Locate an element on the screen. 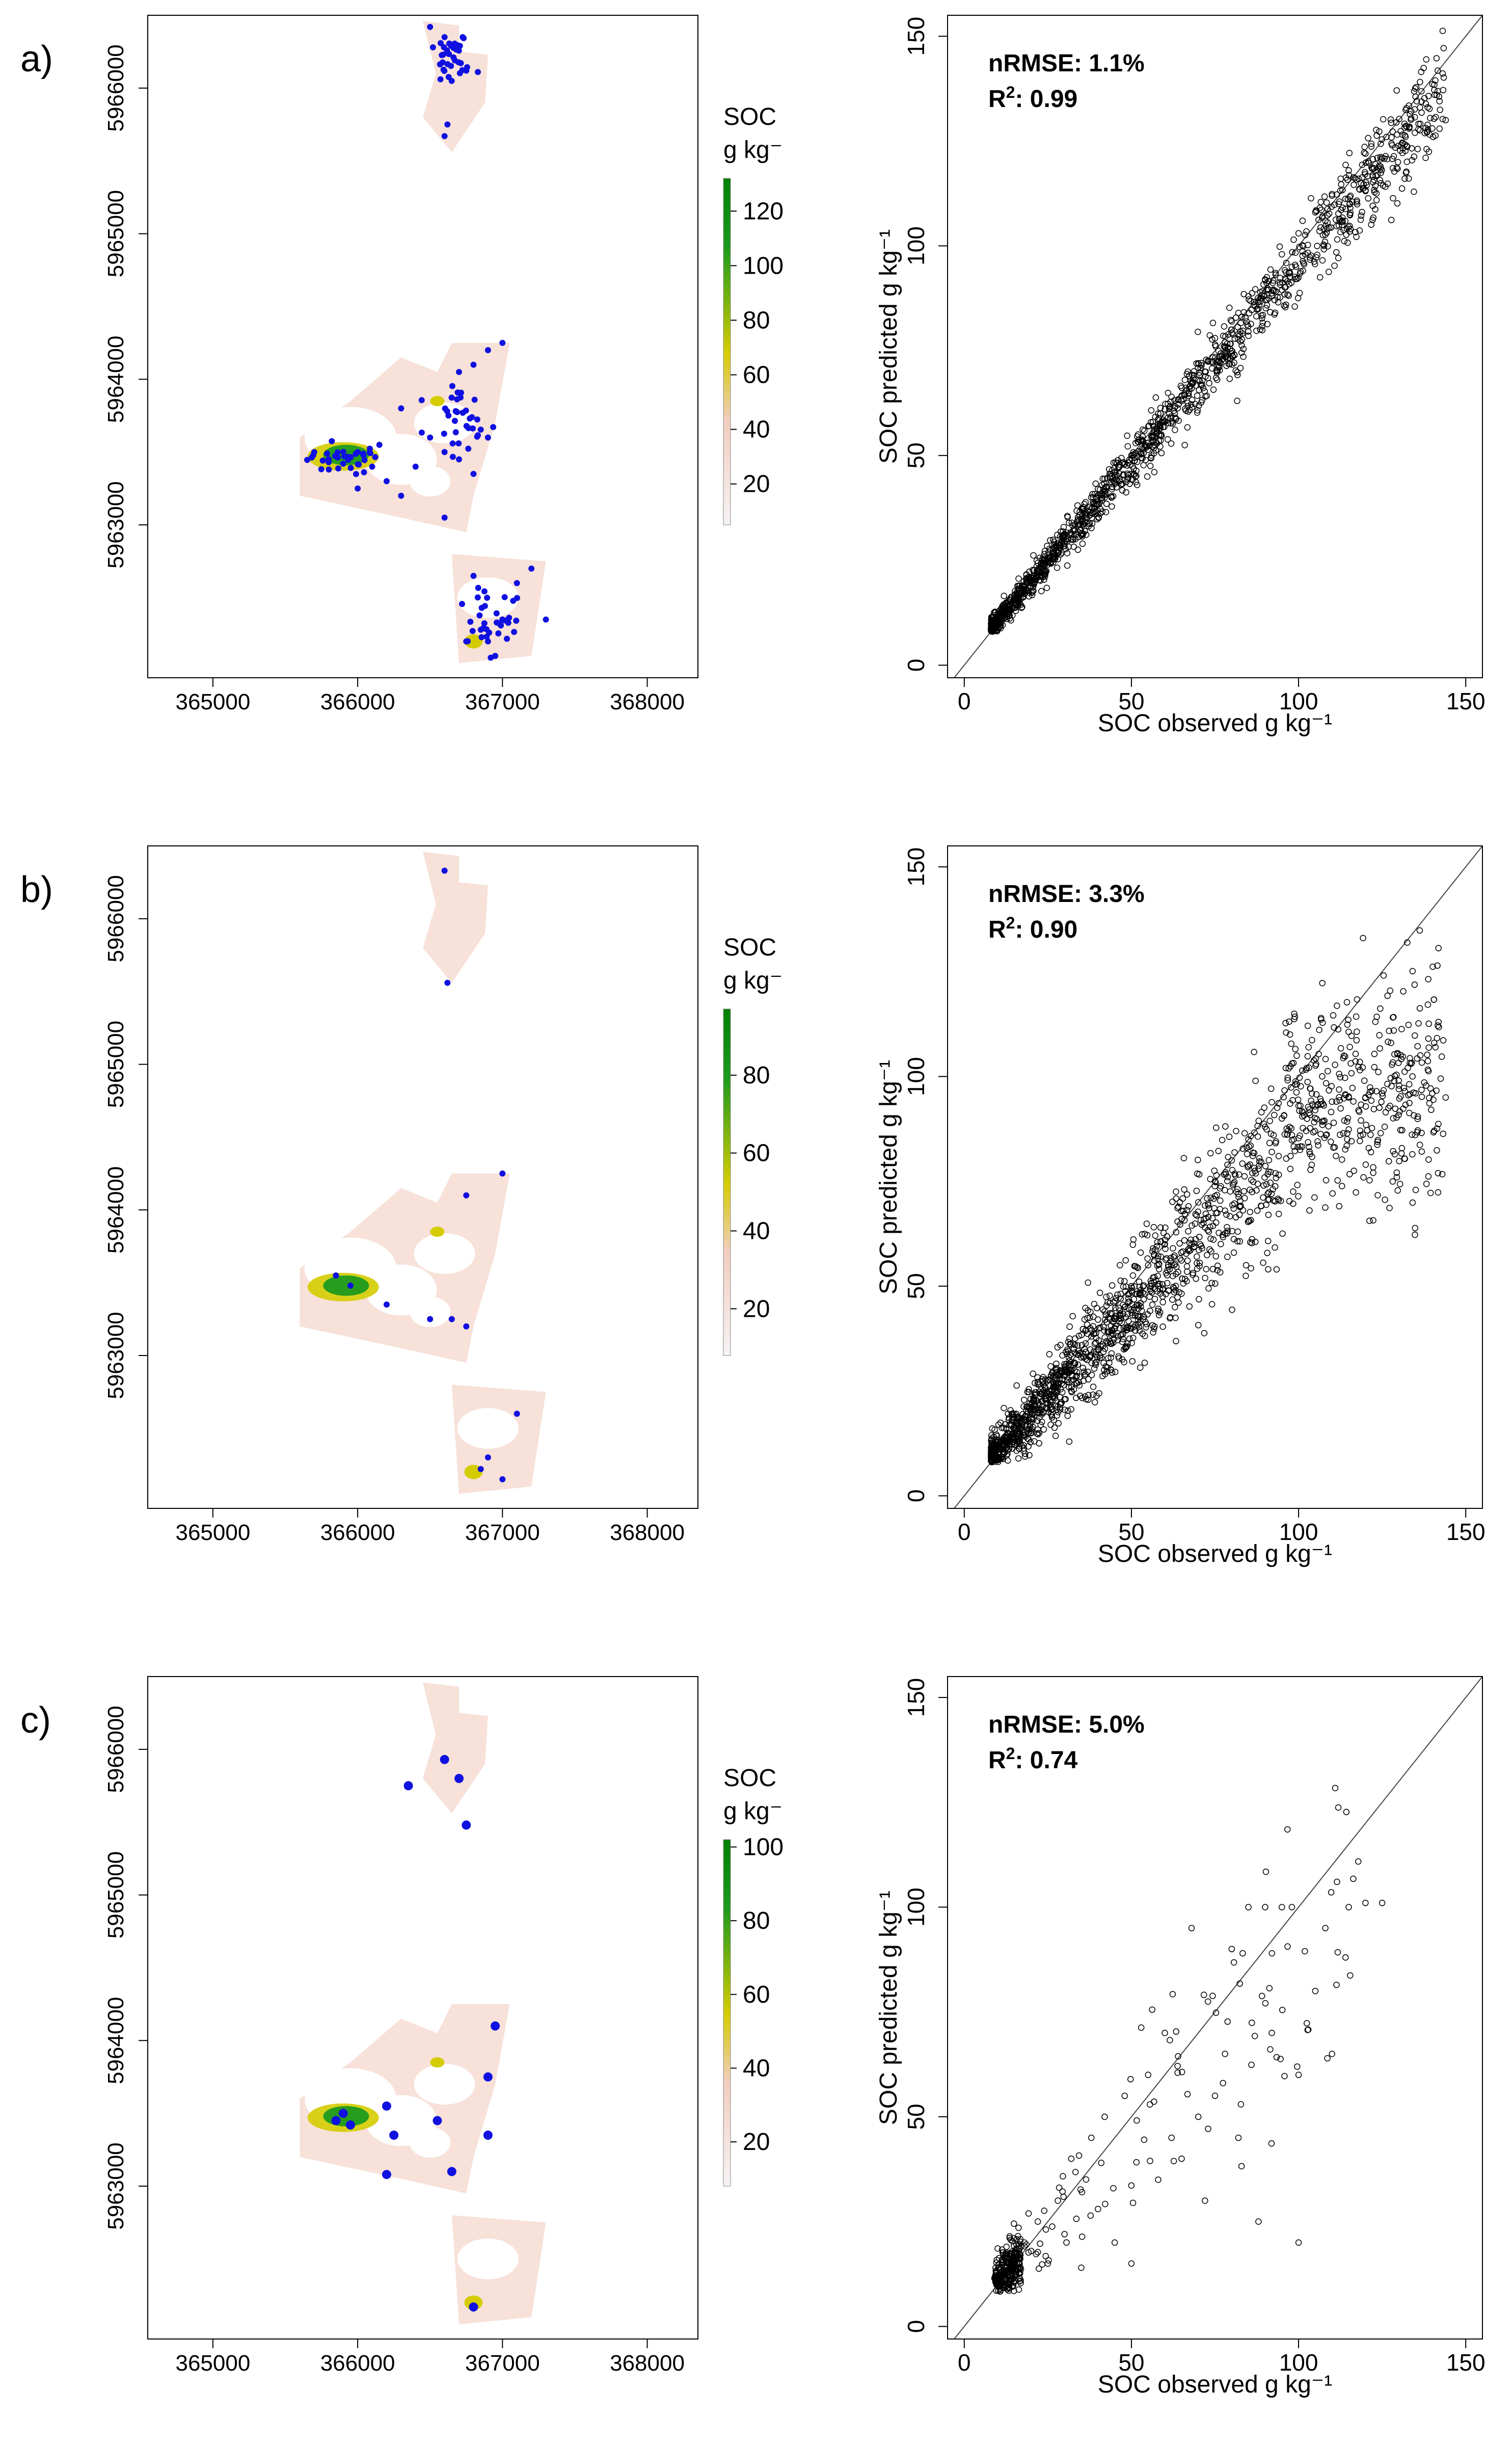 This screenshot has height=2445, width=1512. nrmse-label: nRMSE: 3.3% is located at coordinates (1066, 895).